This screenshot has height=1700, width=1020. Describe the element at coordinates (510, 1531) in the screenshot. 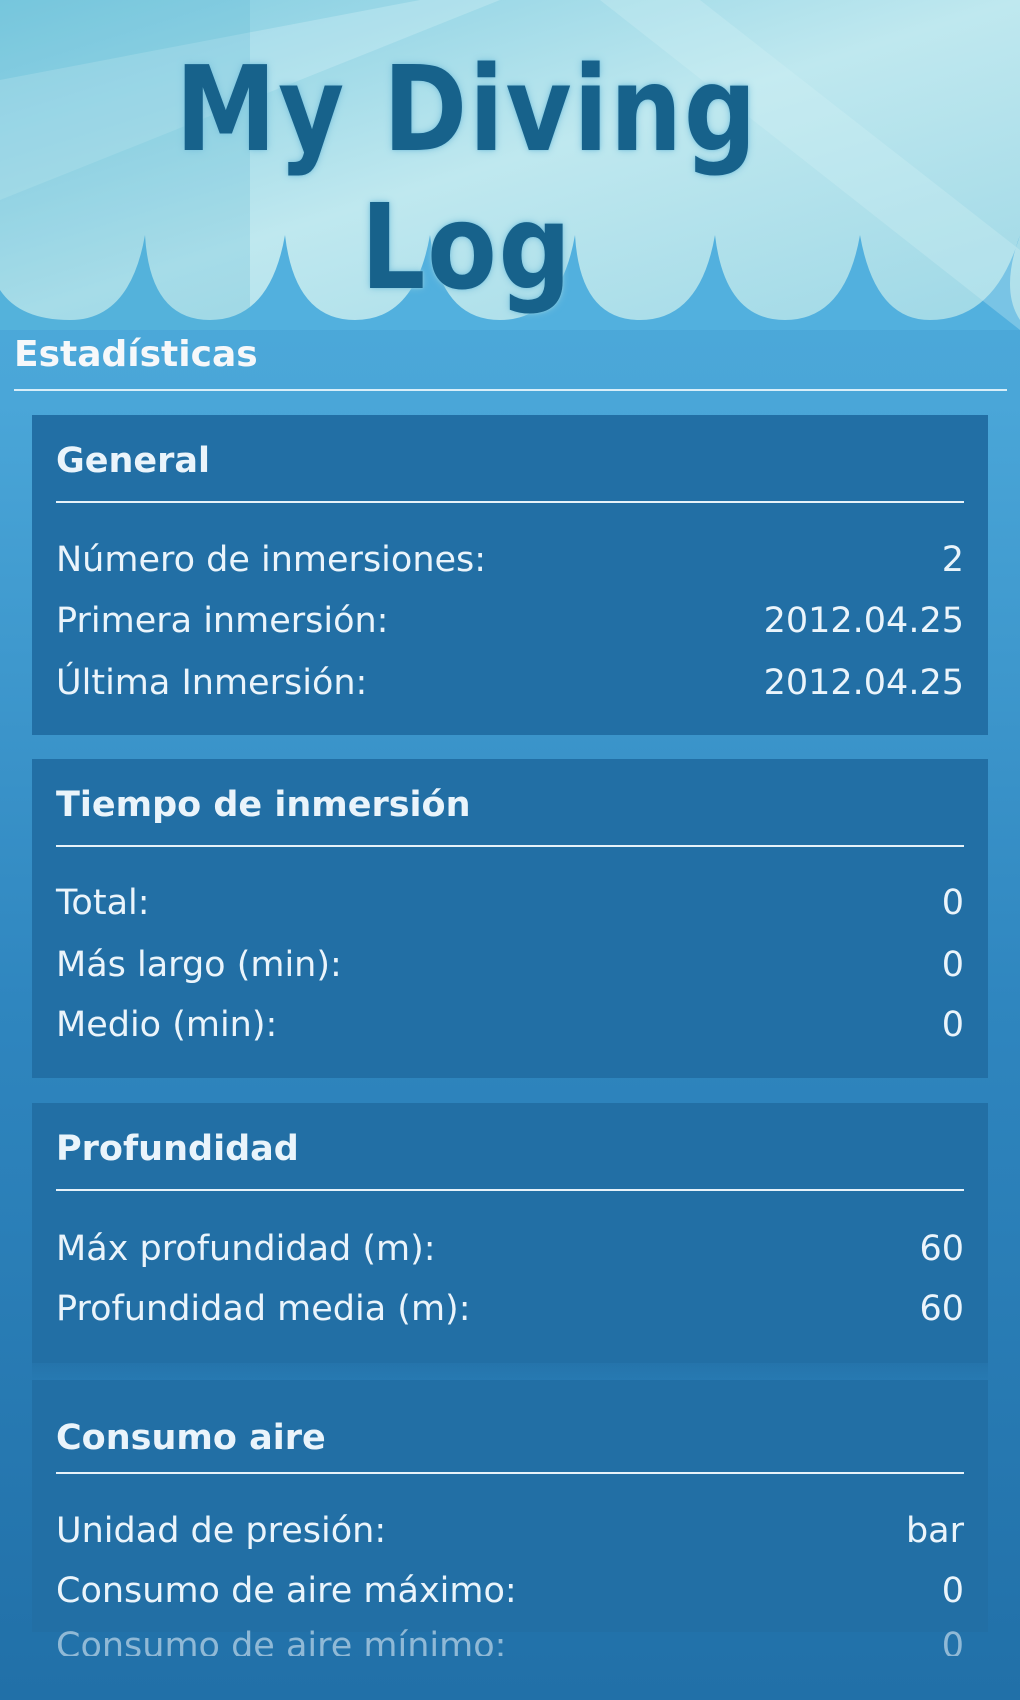

I see `stat-row: Unidad de presión: bar` at that location.